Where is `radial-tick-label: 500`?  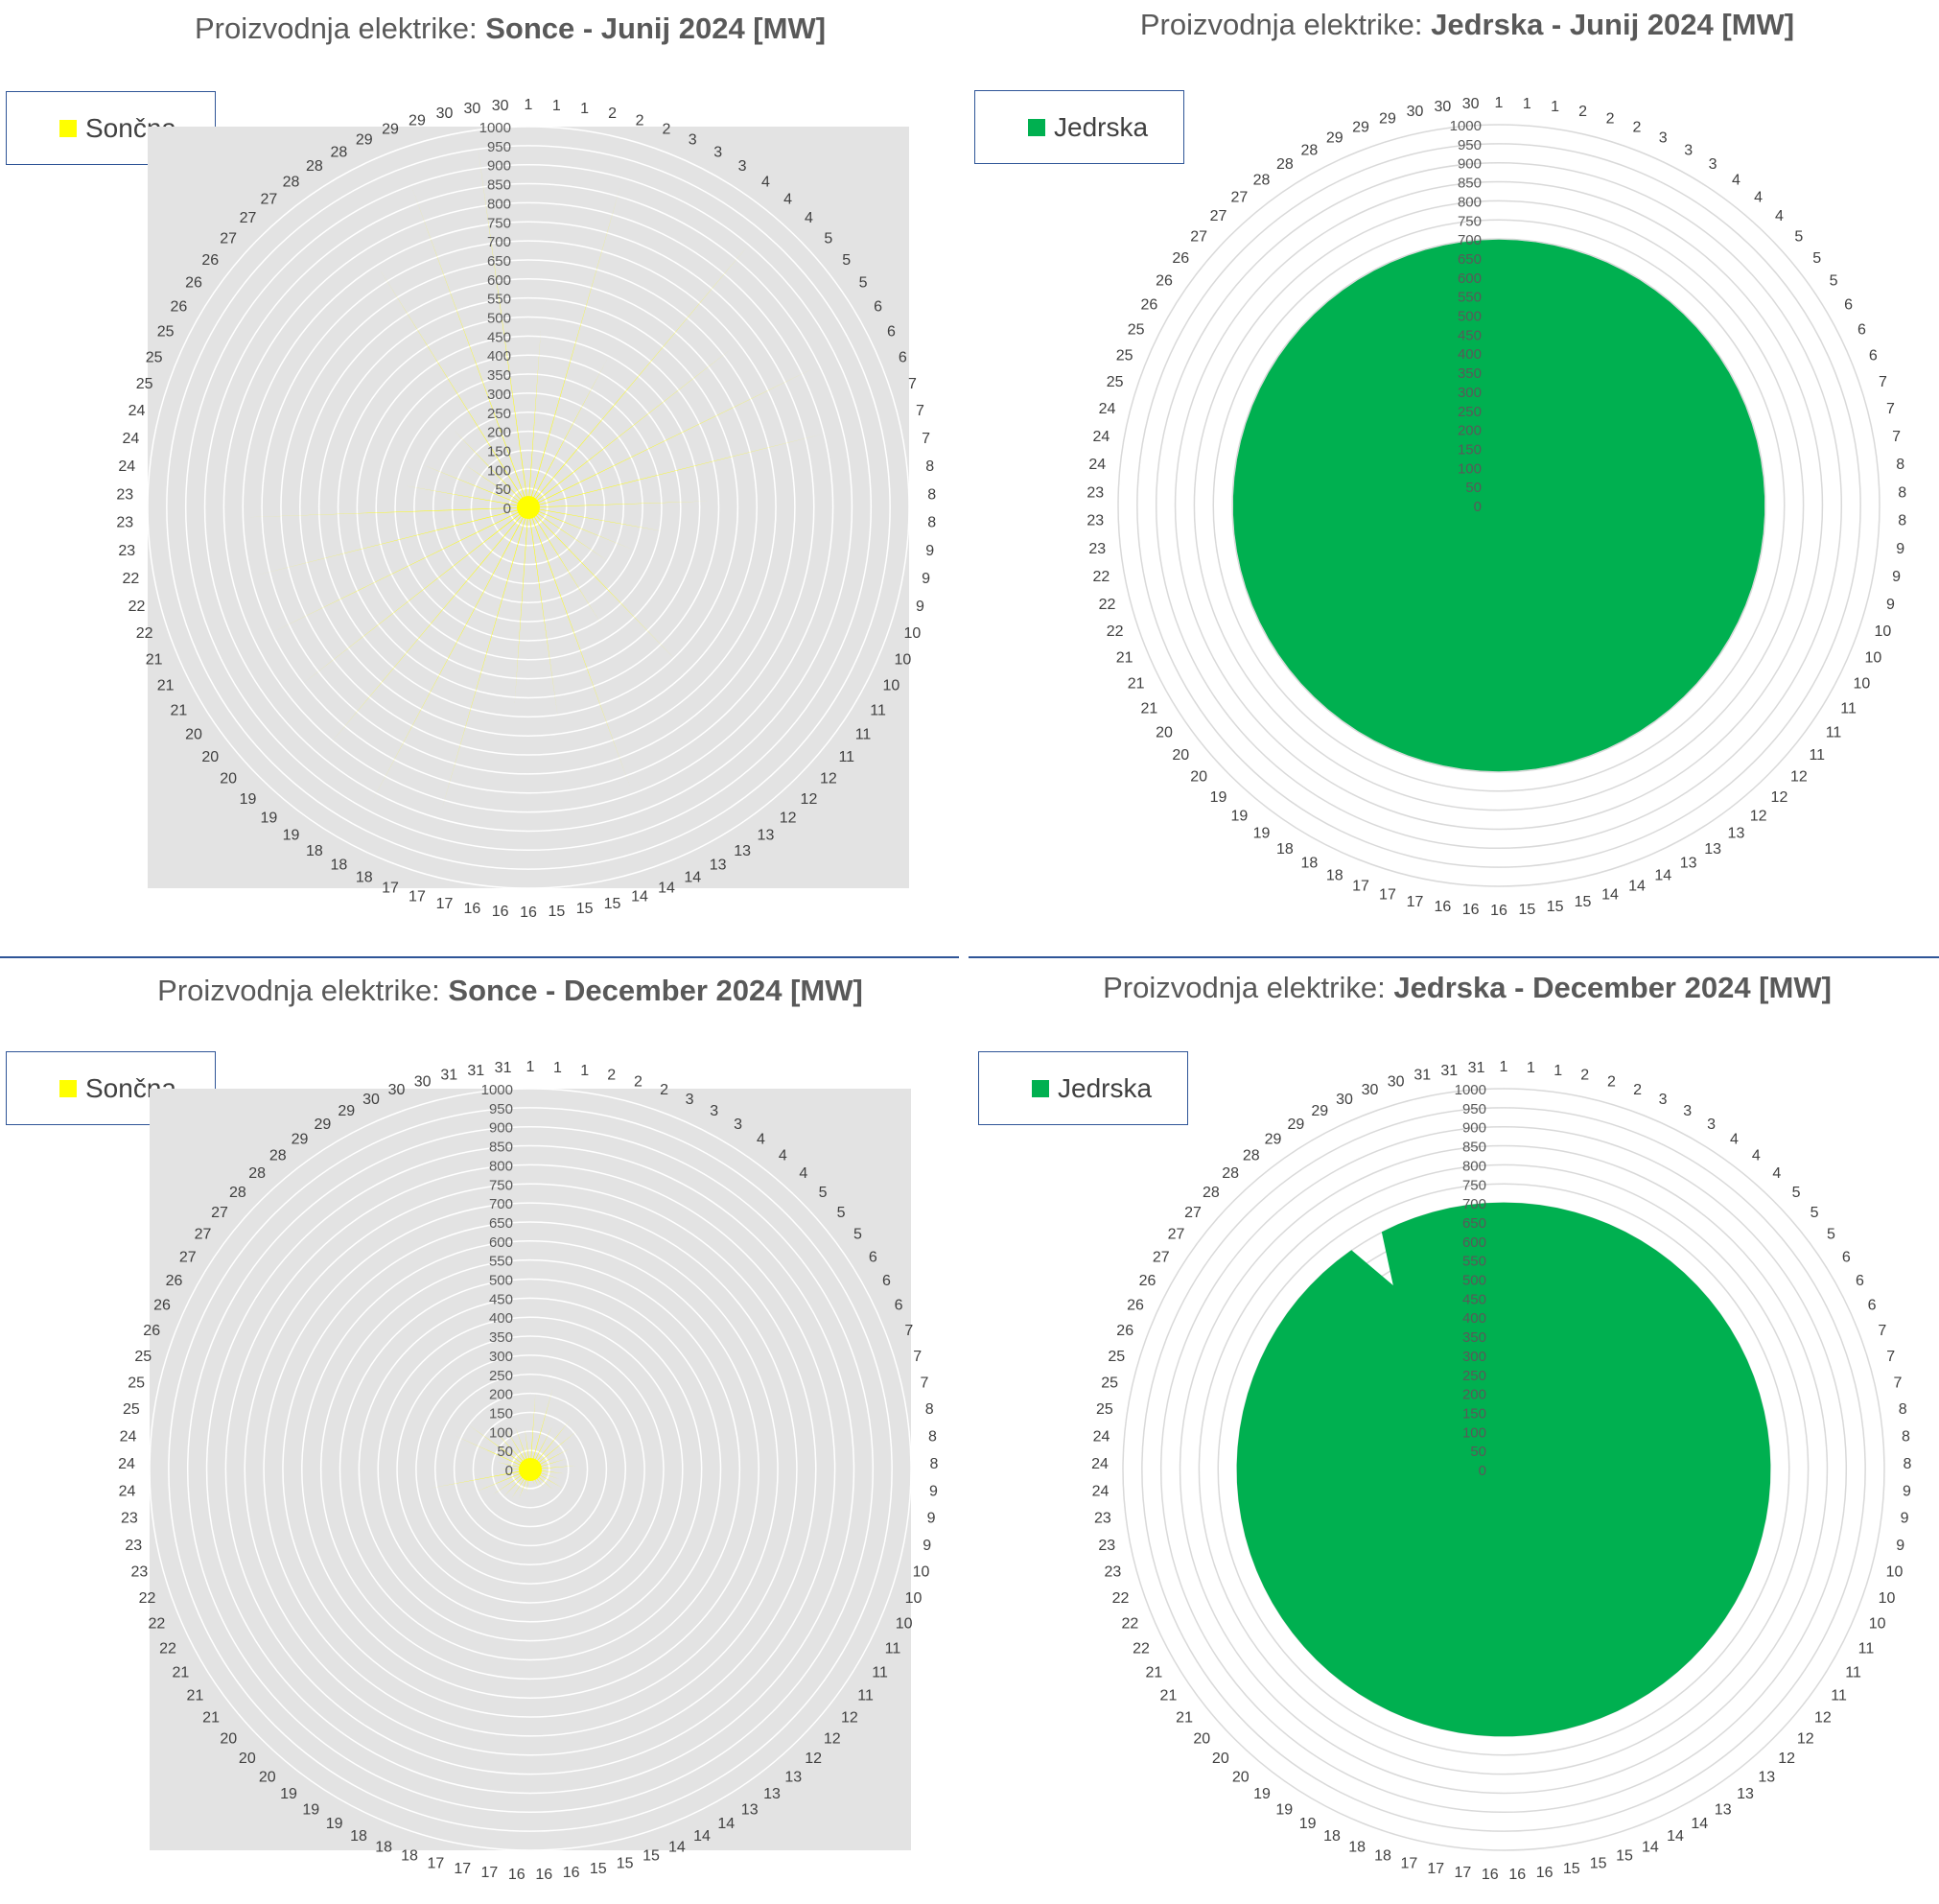 radial-tick-label: 500 is located at coordinates (1474, 1281).